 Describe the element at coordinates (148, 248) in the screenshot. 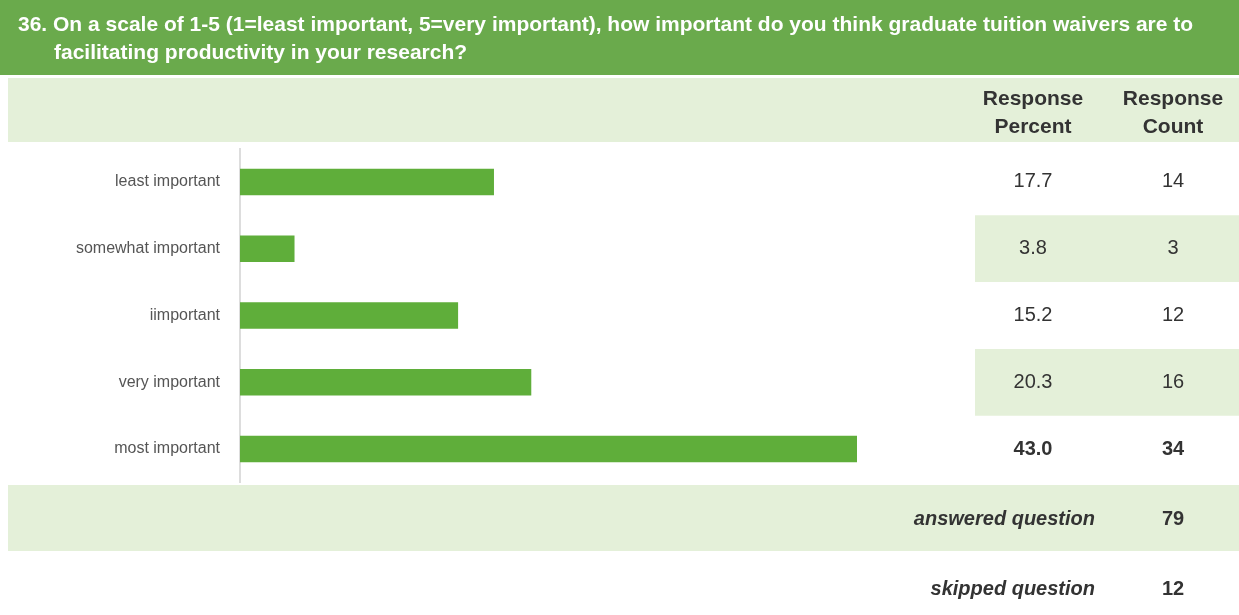

I see `y-tick-label: somewhat important` at that location.